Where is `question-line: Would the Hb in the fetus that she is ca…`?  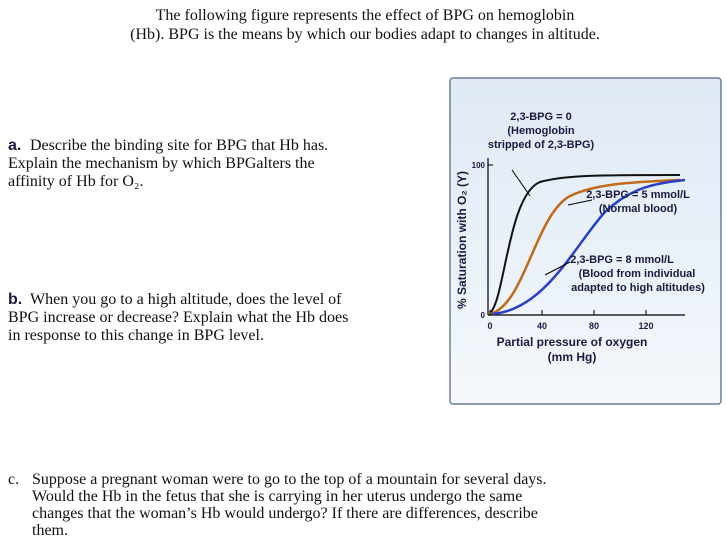
question-line: Would the Hb in the fetus that she is ca… is located at coordinates (277, 496).